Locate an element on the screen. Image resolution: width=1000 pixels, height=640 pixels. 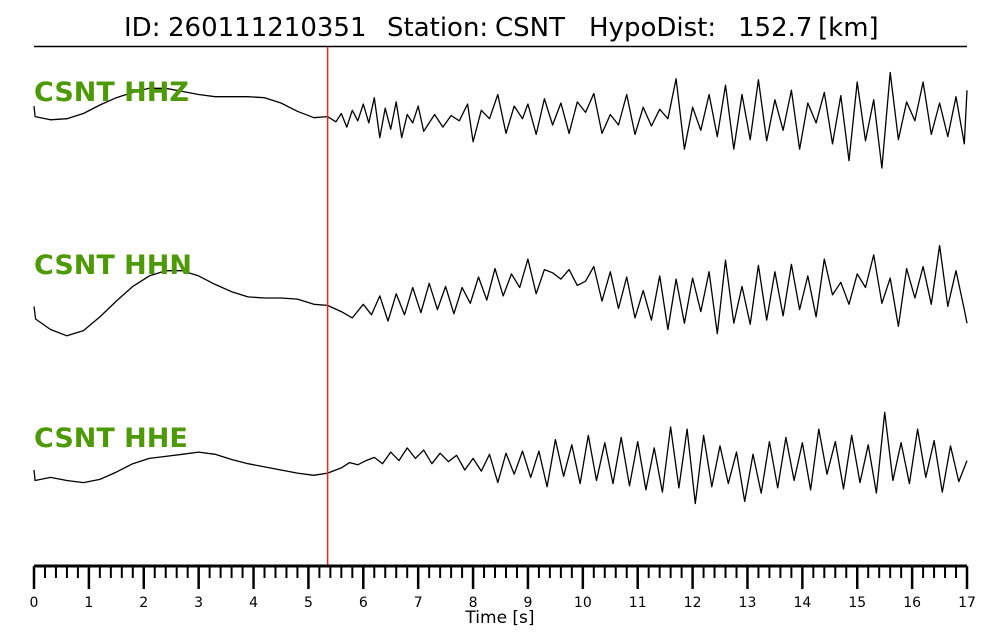
title-id-value: 260111210351 is located at coordinates (267, 28).